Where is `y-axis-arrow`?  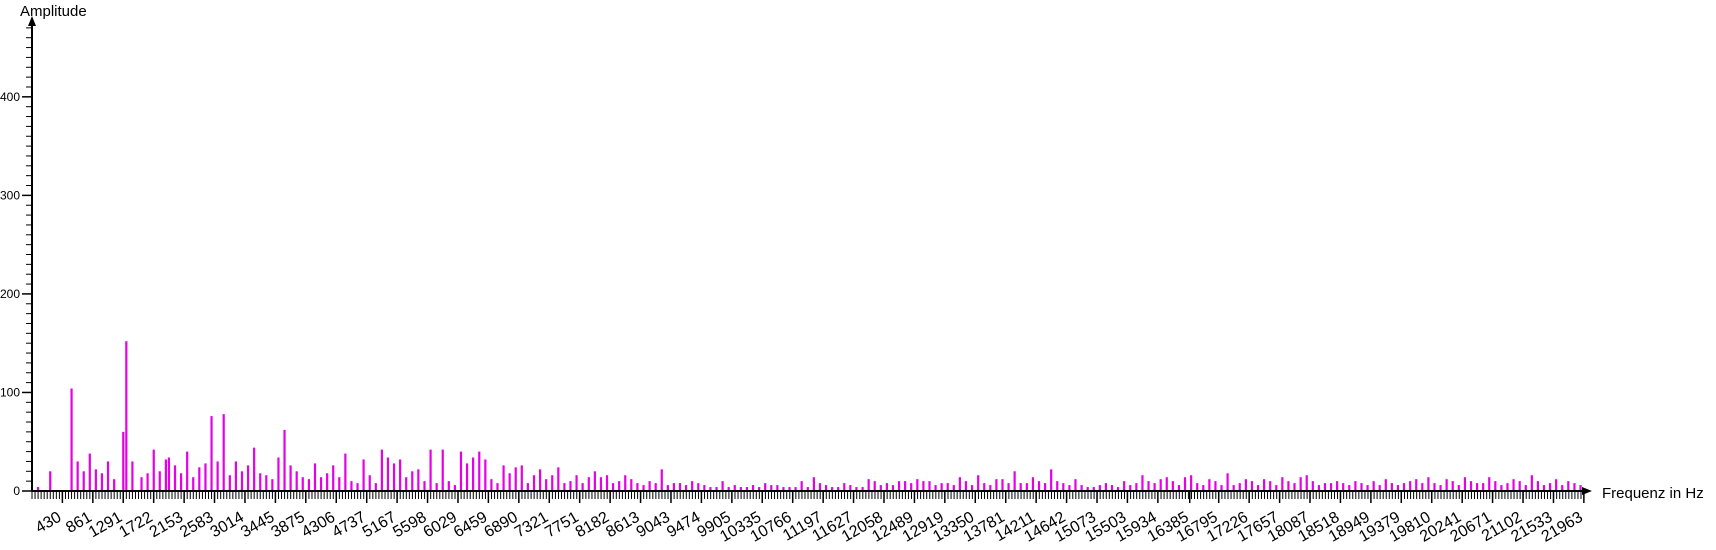
y-axis-arrow is located at coordinates (32, 21).